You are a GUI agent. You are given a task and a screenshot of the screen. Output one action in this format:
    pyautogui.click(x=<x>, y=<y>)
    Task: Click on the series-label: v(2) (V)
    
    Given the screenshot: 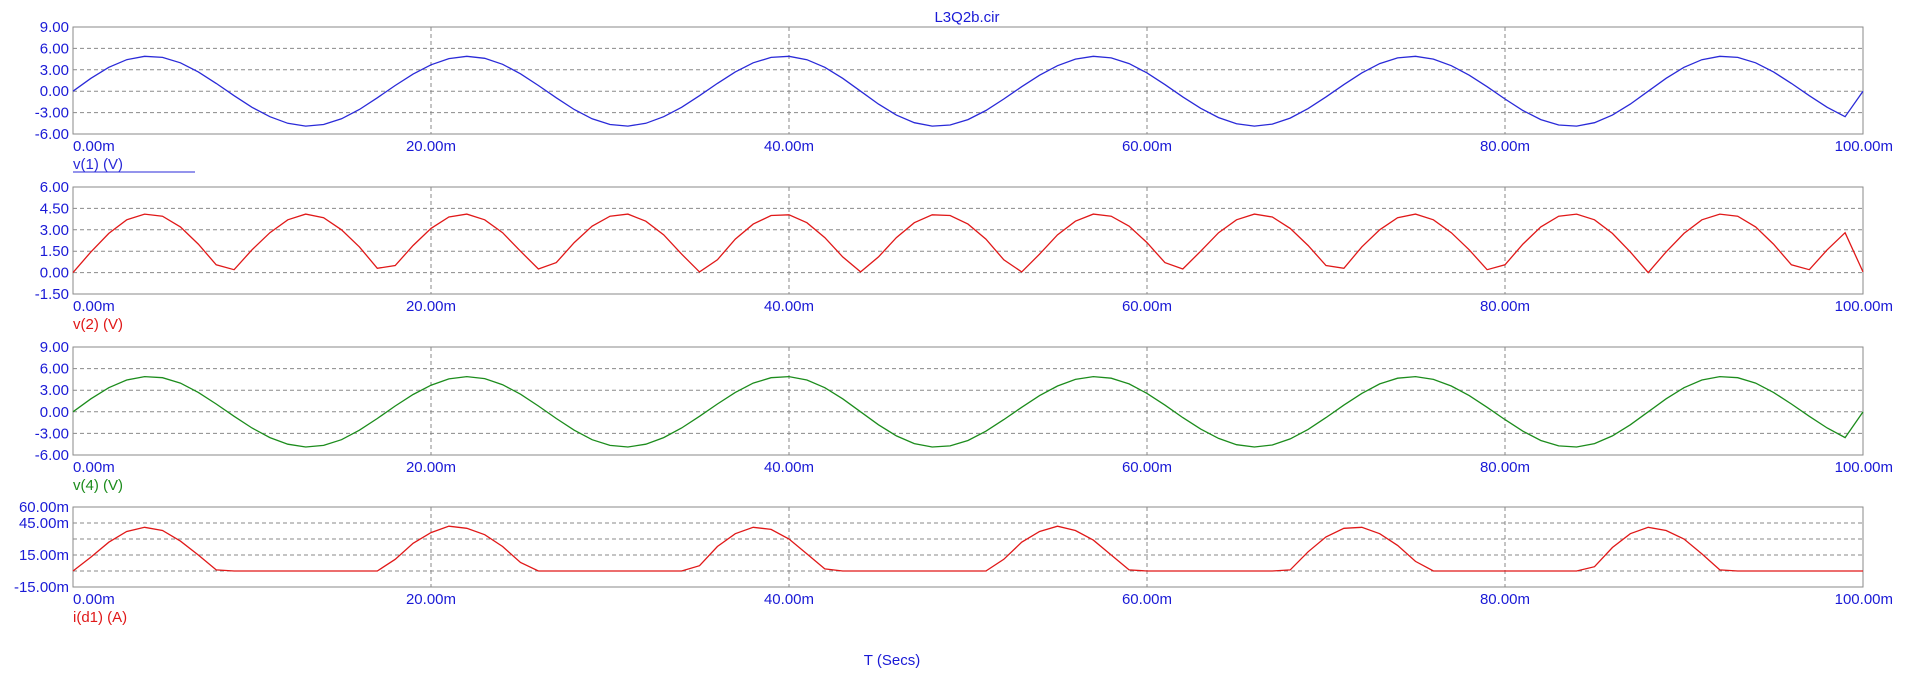 What is the action you would take?
    pyautogui.click(x=98, y=324)
    